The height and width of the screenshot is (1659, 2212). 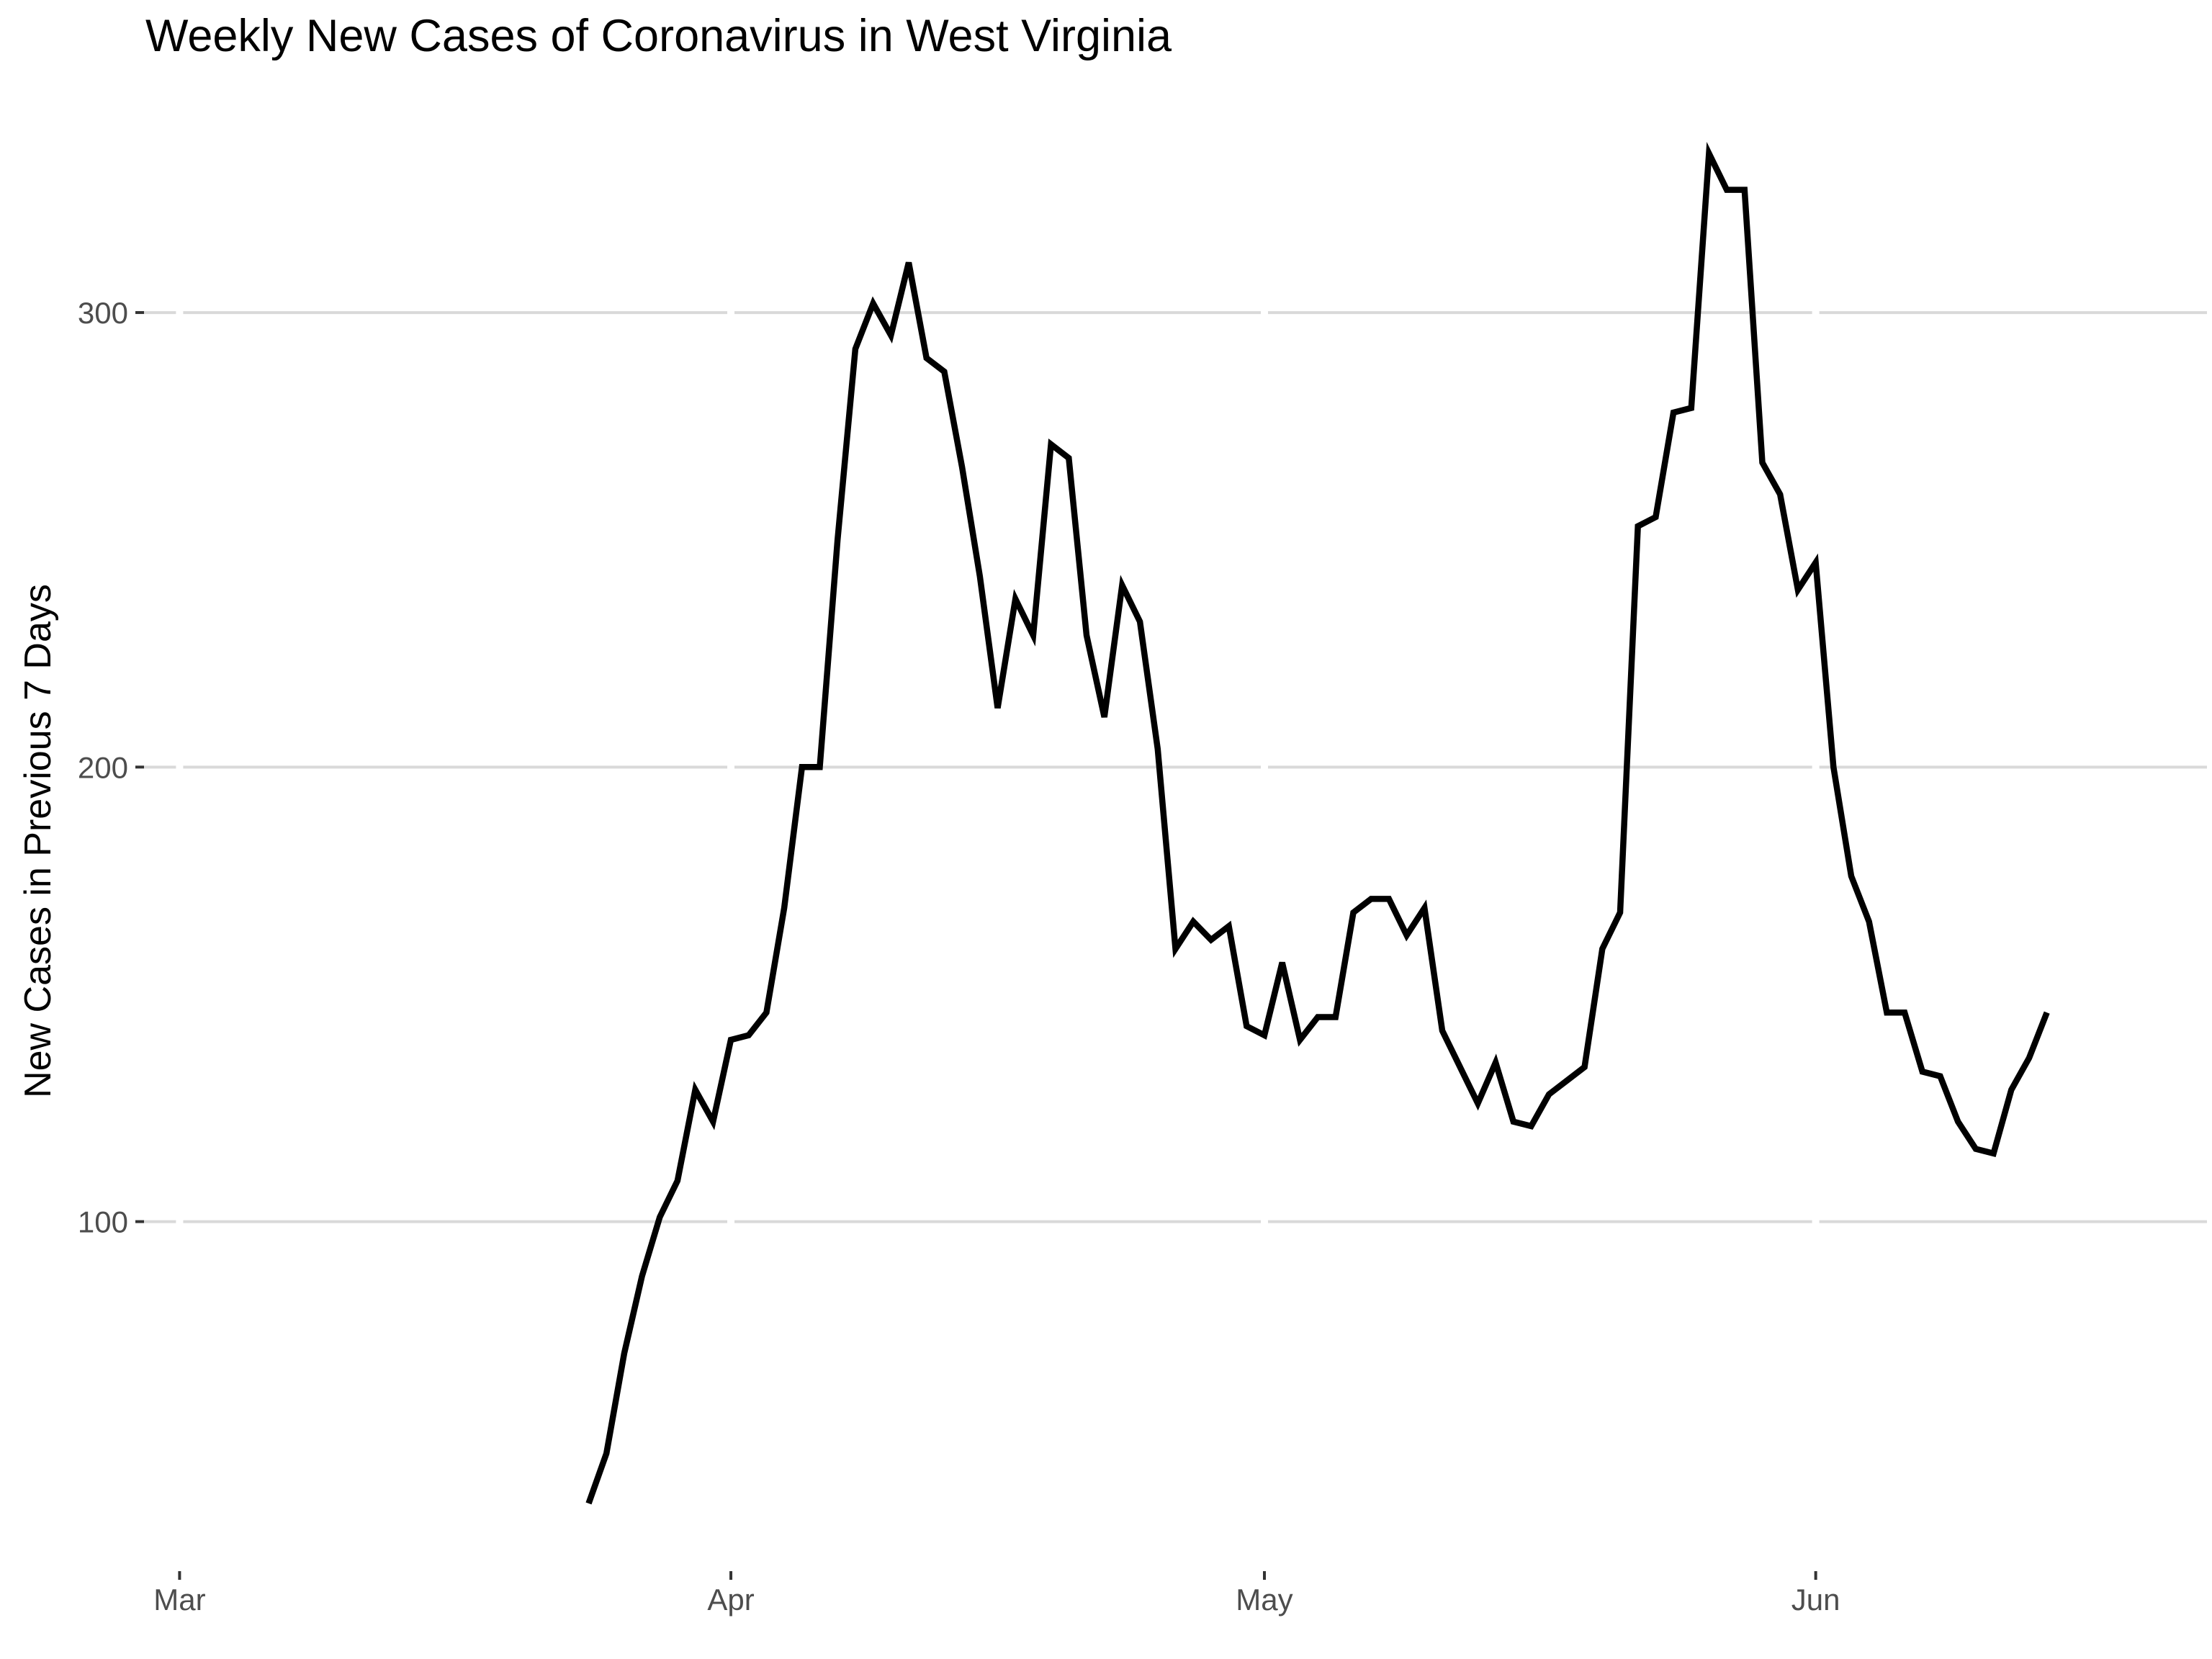 I want to click on y-axis-ticks: 100 200 300, so click(x=111, y=767).